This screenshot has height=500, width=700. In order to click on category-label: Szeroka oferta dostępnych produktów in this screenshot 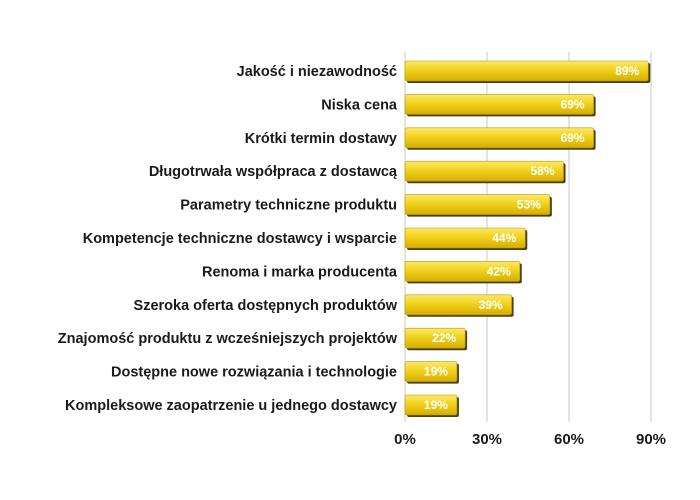, I will do `click(266, 306)`.